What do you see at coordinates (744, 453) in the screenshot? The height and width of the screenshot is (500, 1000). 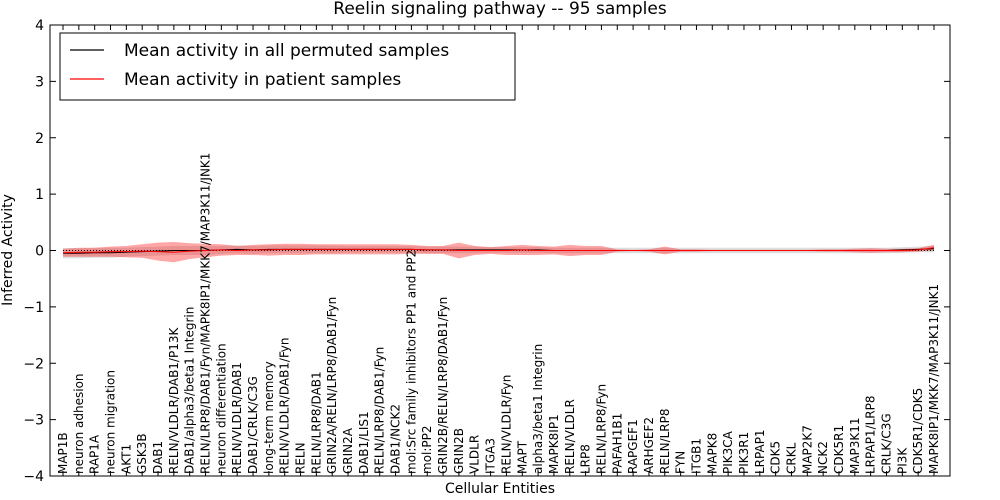 I see `x-tick-label: PIK3R1` at bounding box center [744, 453].